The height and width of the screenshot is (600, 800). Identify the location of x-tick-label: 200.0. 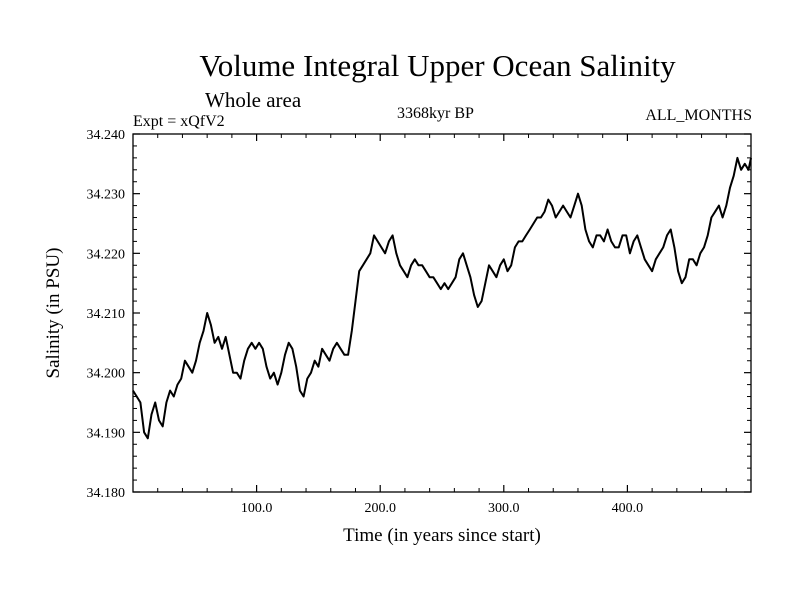
(380, 508).